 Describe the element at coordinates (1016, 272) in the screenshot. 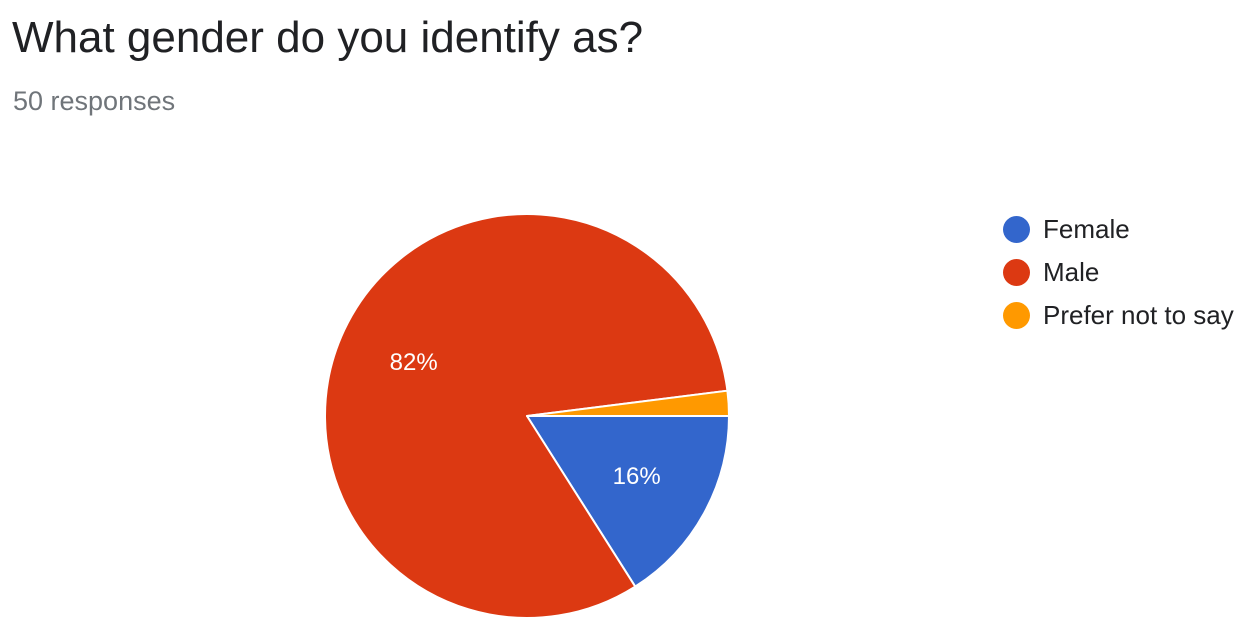

I see `legend-swatch-male` at that location.